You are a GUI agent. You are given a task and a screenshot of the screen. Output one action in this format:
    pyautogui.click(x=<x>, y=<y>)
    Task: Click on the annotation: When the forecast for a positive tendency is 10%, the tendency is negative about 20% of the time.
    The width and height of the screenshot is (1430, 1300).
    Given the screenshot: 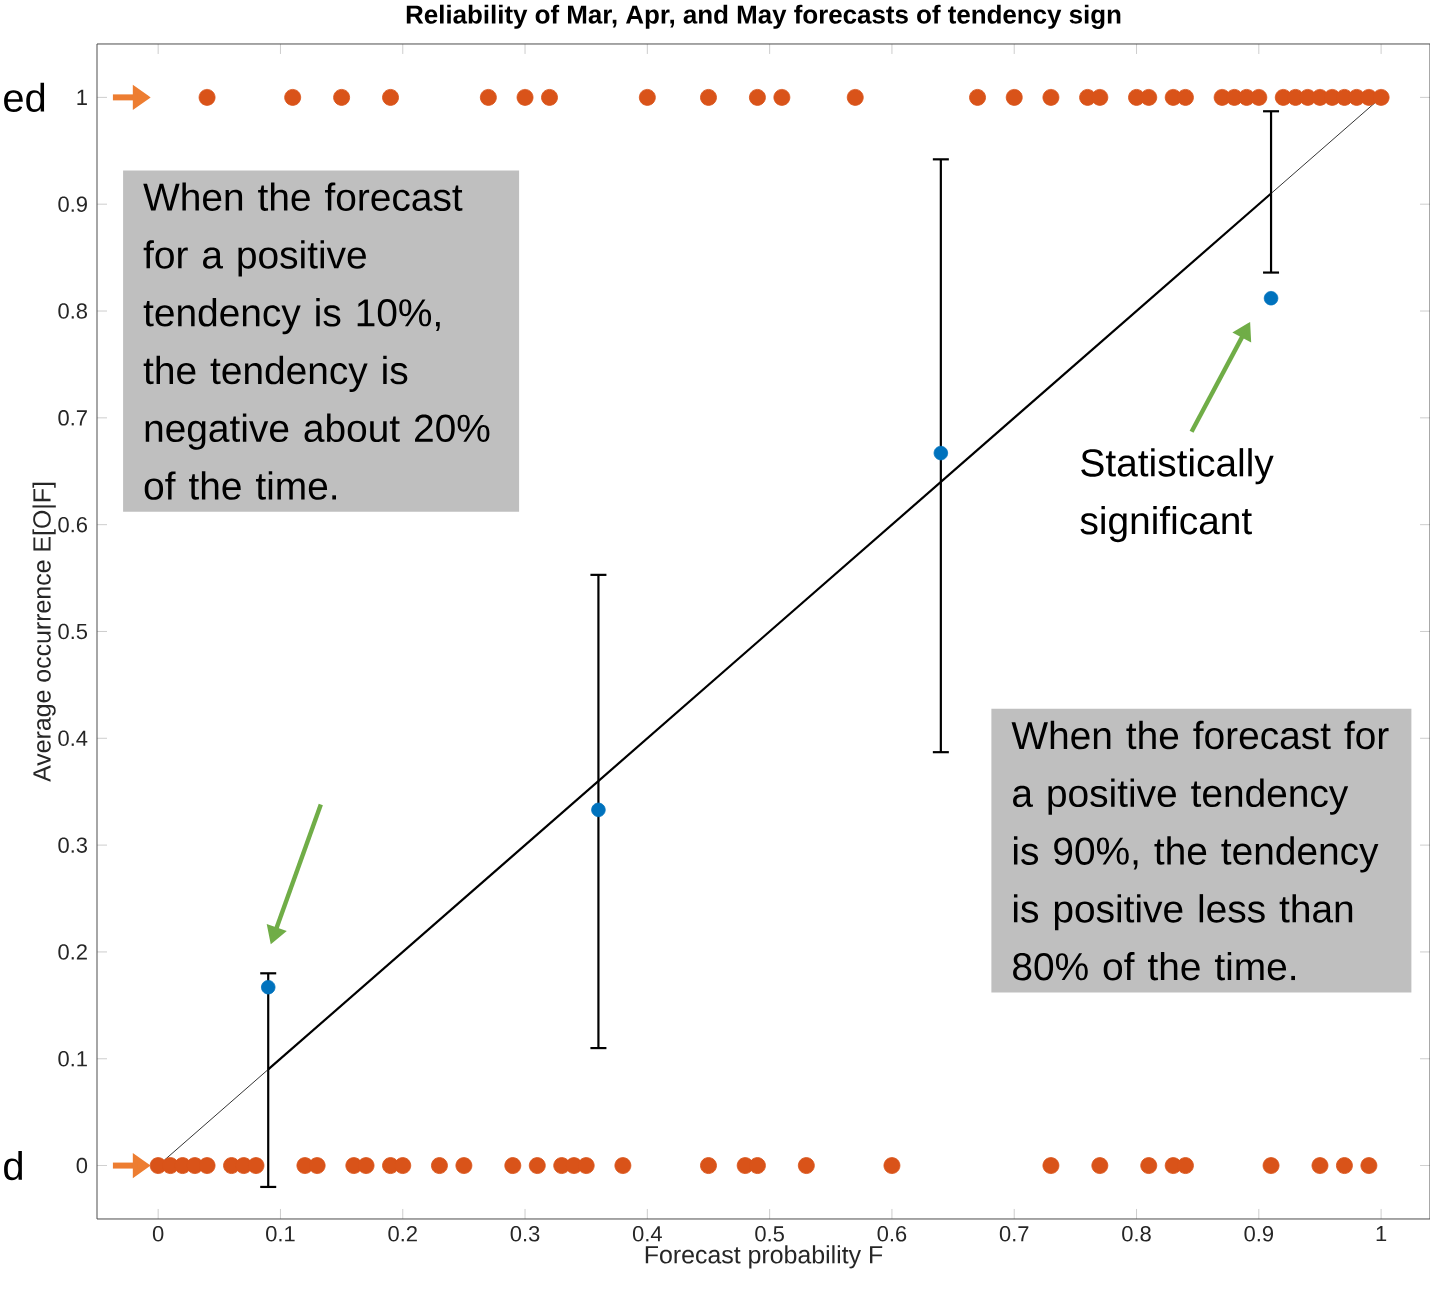 What is the action you would take?
    pyautogui.click(x=316, y=341)
    